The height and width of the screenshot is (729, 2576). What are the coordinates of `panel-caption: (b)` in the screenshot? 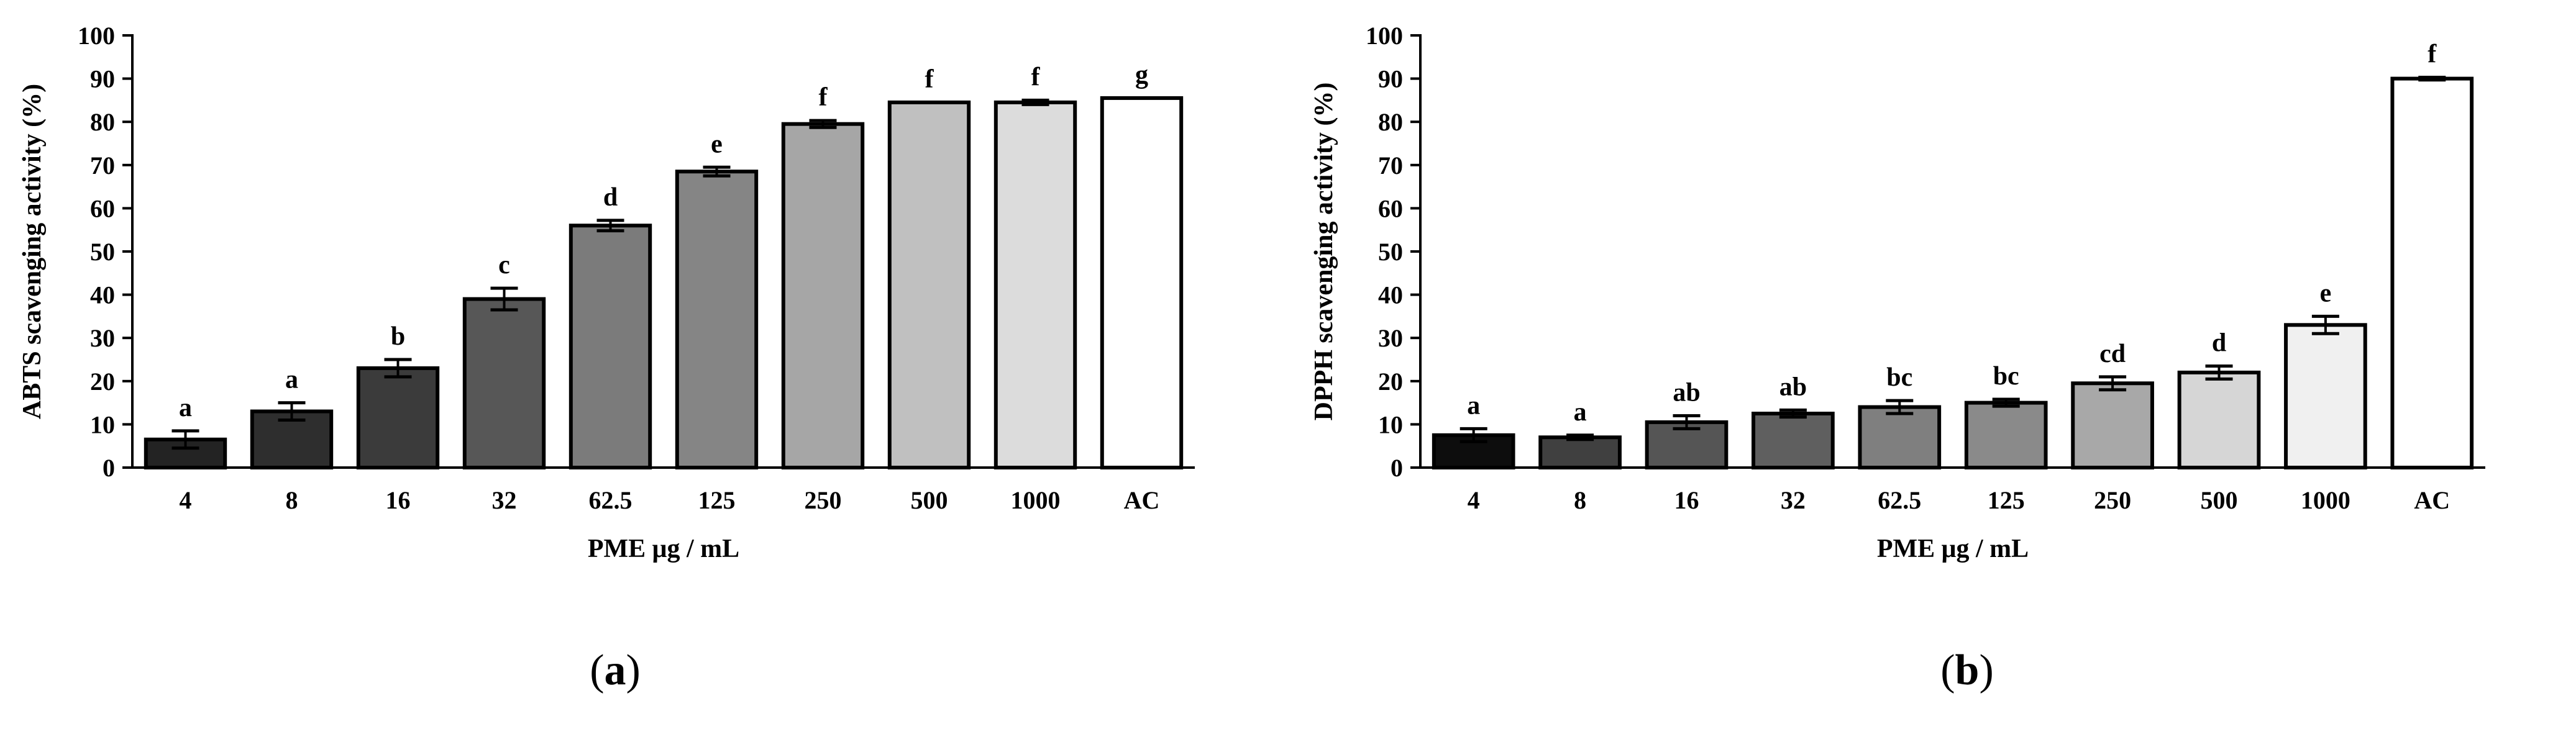 It's located at (1967, 670).